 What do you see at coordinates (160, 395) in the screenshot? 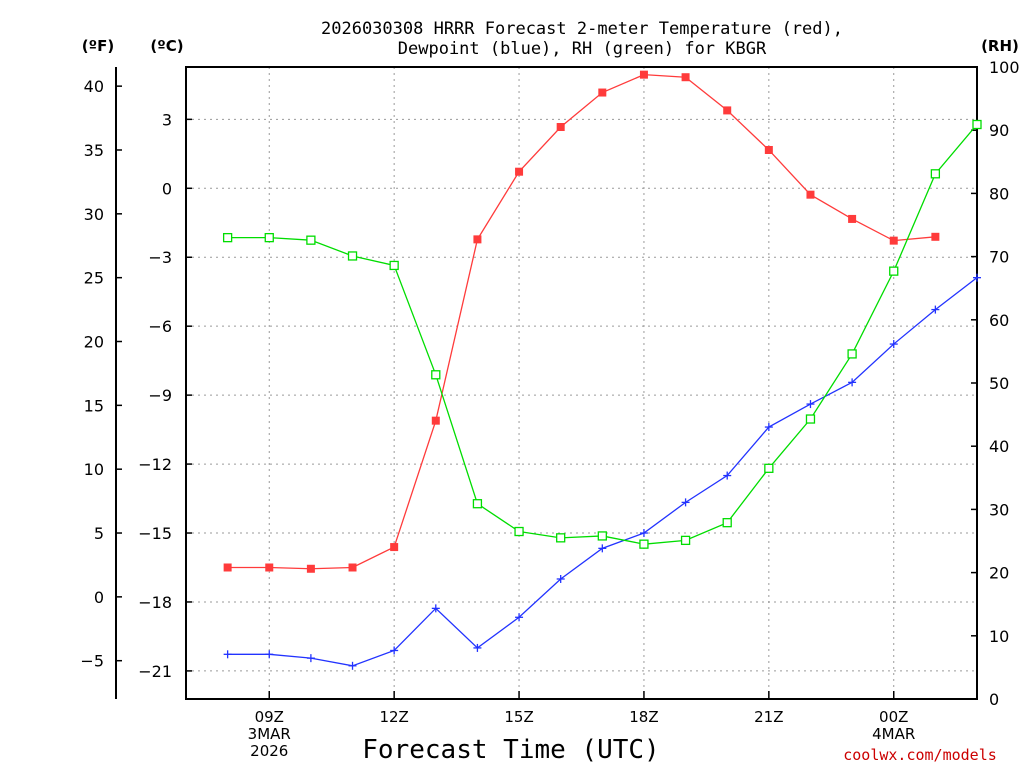
I see `celsius-tick-label: −9` at bounding box center [160, 395].